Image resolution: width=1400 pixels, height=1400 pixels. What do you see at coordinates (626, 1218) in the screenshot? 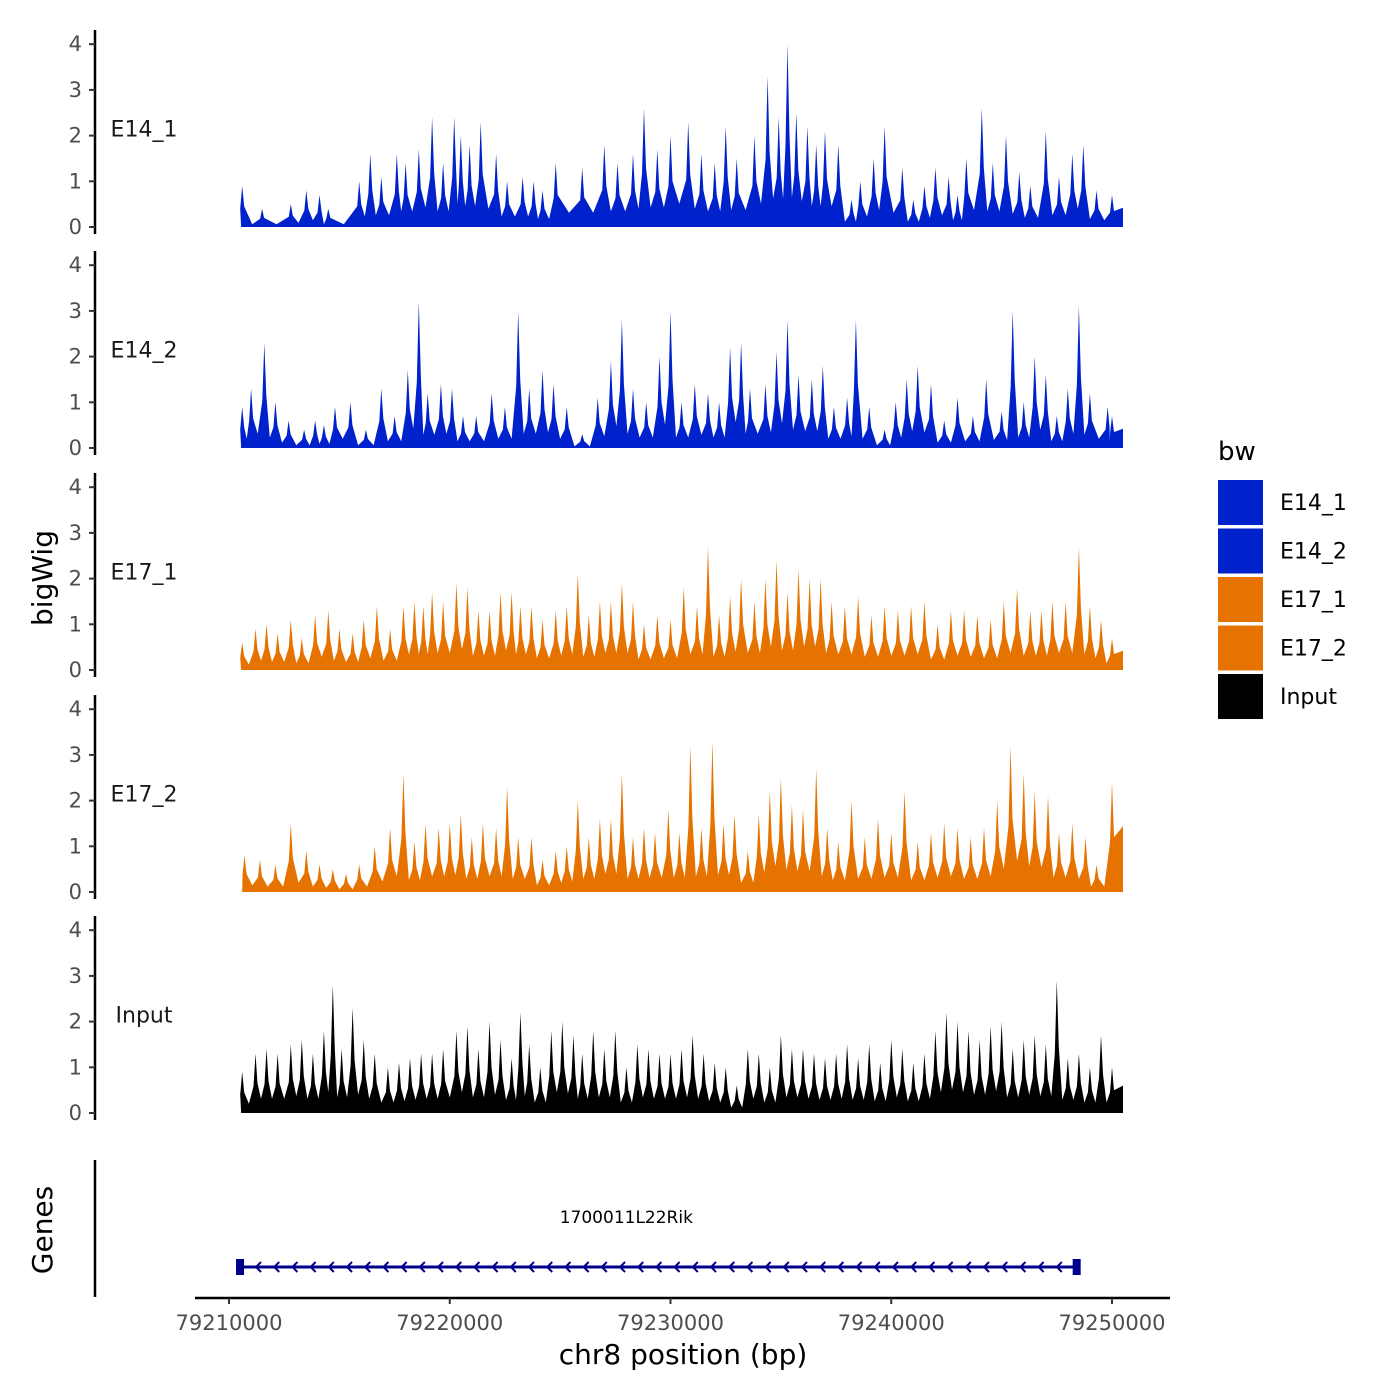
I see `gene-label: 1700011L22Rik` at bounding box center [626, 1218].